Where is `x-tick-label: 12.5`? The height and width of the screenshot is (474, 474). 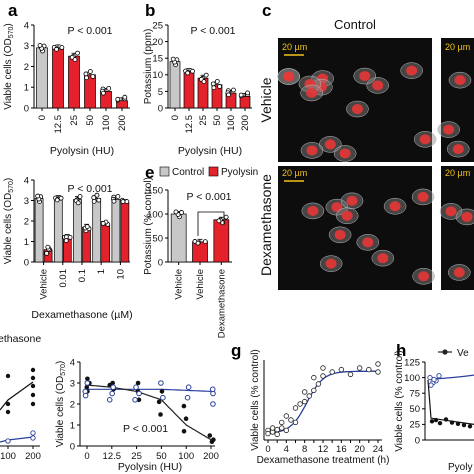
x-tick-label: 12.5 is located at coordinates (189, 124).